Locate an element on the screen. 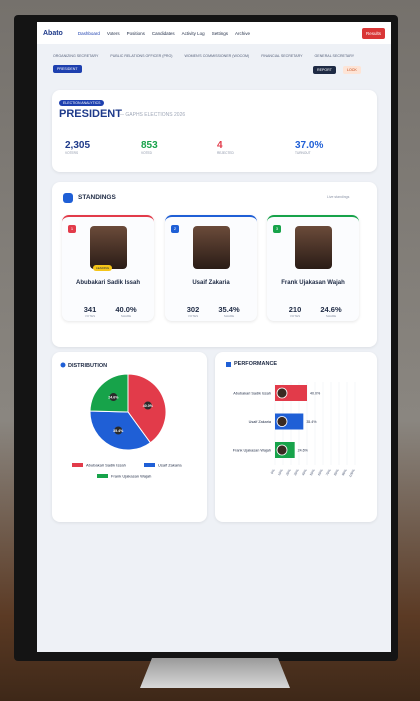 The image size is (420, 701). legend-label: Abubakari Sadik Issah is located at coordinates (106, 464).